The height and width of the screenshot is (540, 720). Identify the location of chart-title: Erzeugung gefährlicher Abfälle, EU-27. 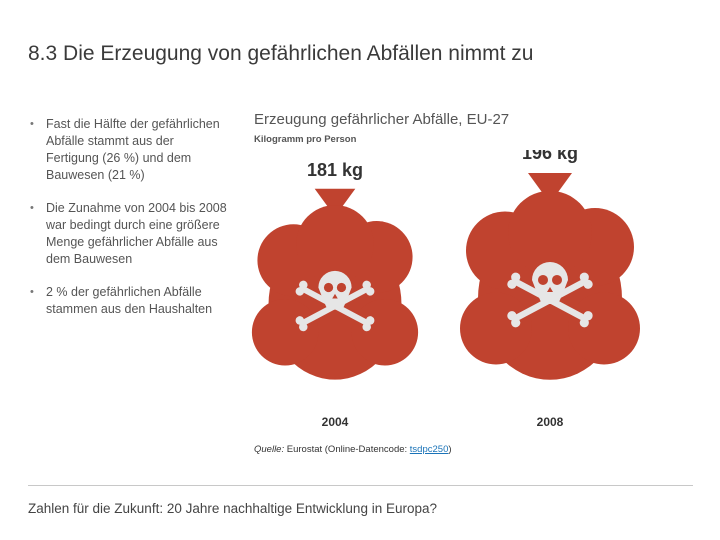
(382, 119).